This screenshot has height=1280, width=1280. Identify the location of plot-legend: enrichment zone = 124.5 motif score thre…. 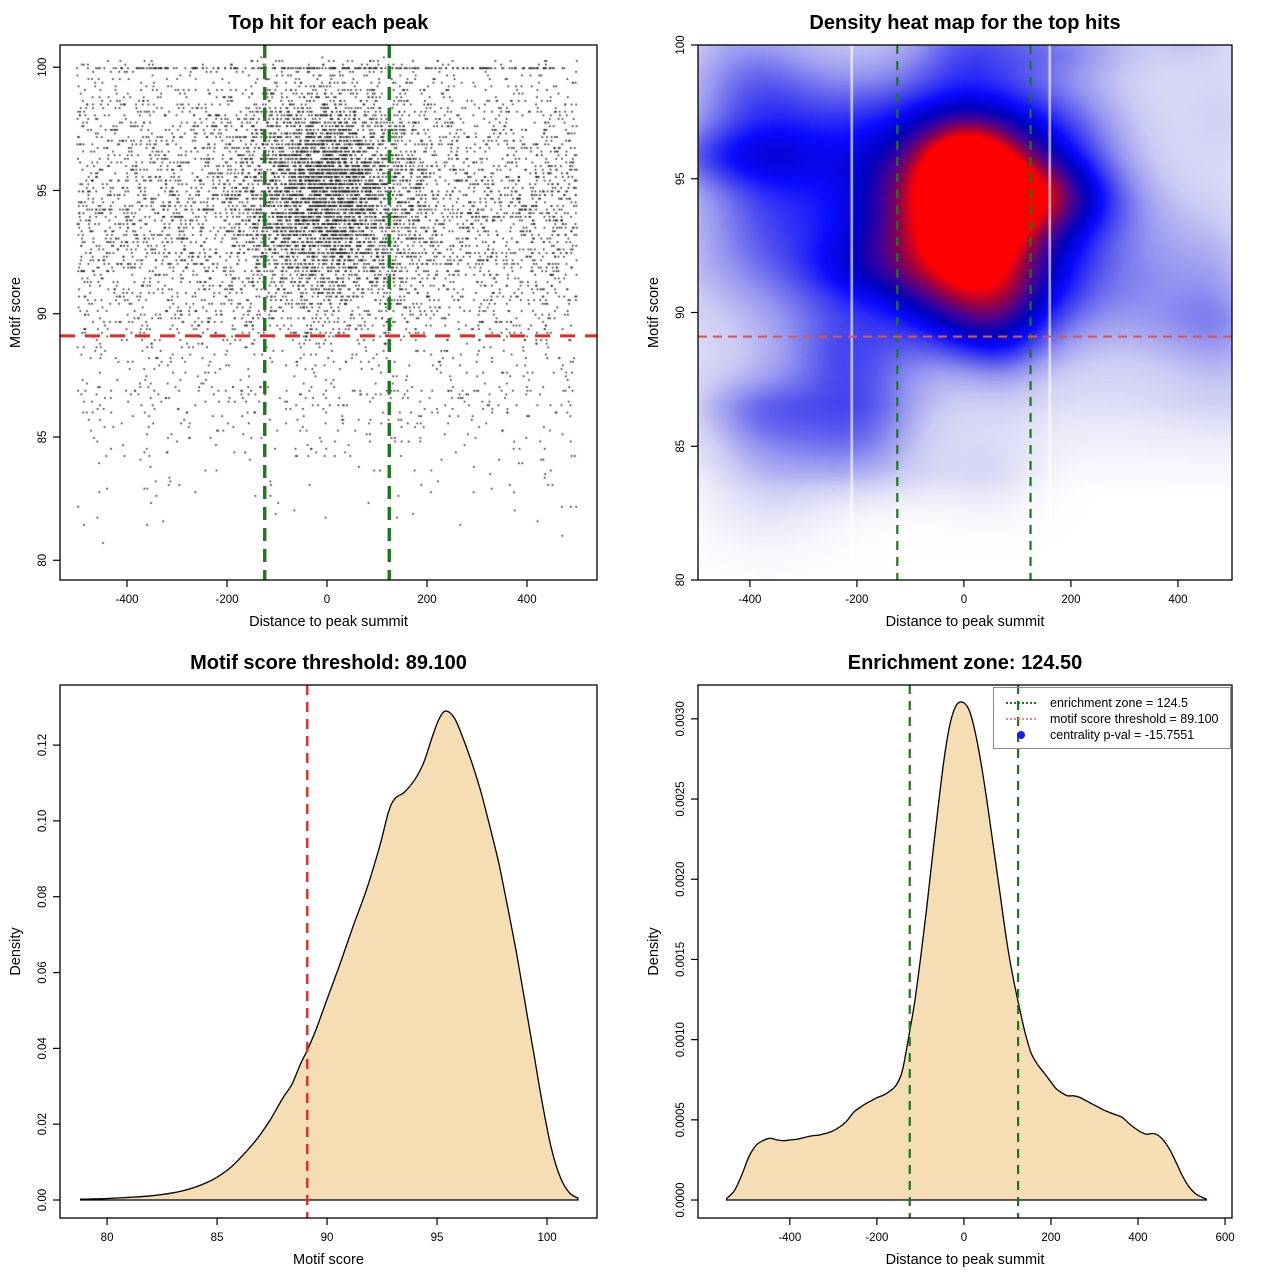
(1112, 718).